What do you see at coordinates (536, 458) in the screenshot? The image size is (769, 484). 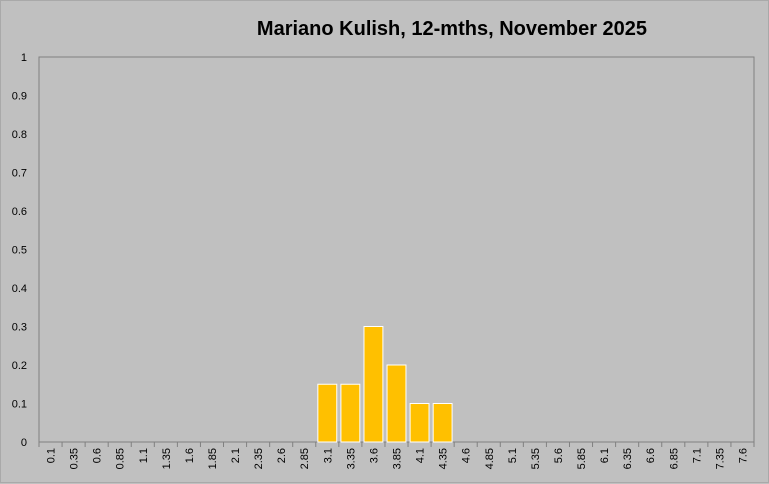 I see `x-tick-label: 5.35` at bounding box center [536, 458].